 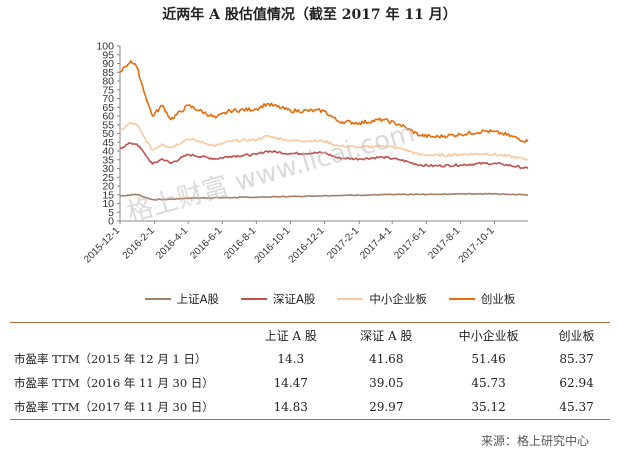 I want to click on table-header-cell: 上证 A 股, so click(x=290, y=335).